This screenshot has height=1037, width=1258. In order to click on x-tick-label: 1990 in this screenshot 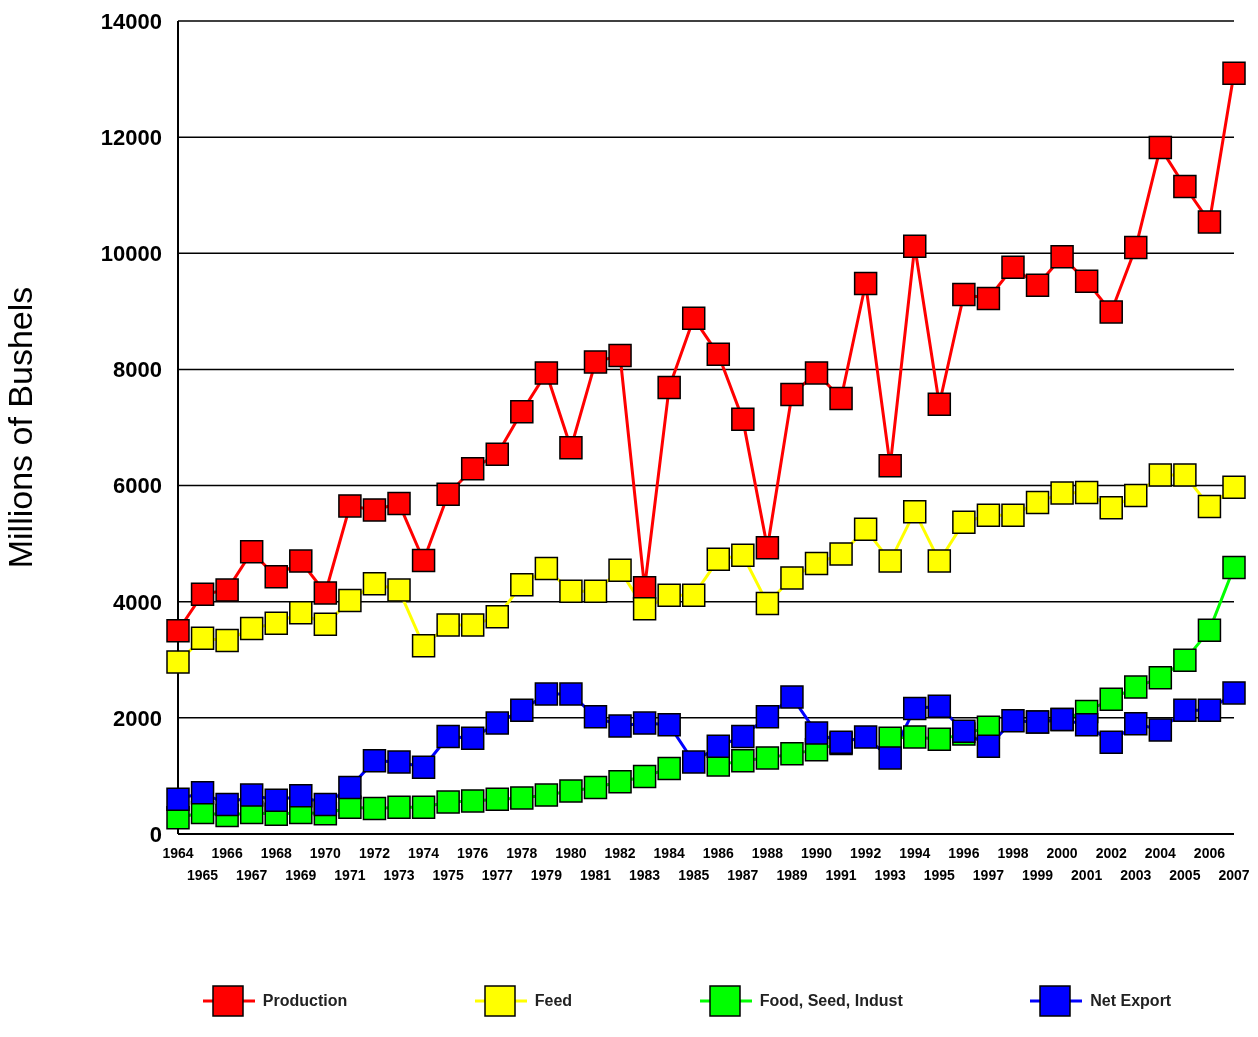, I will do `click(816, 853)`.